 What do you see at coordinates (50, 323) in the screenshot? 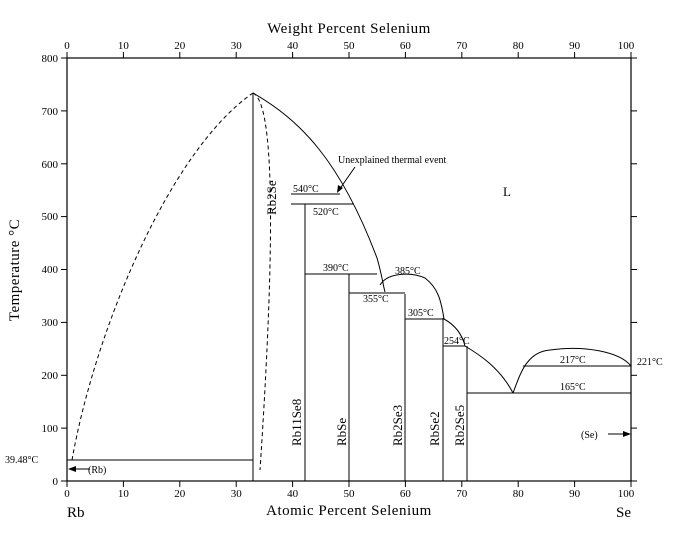
I see `left-tick-label: 300` at bounding box center [50, 323].